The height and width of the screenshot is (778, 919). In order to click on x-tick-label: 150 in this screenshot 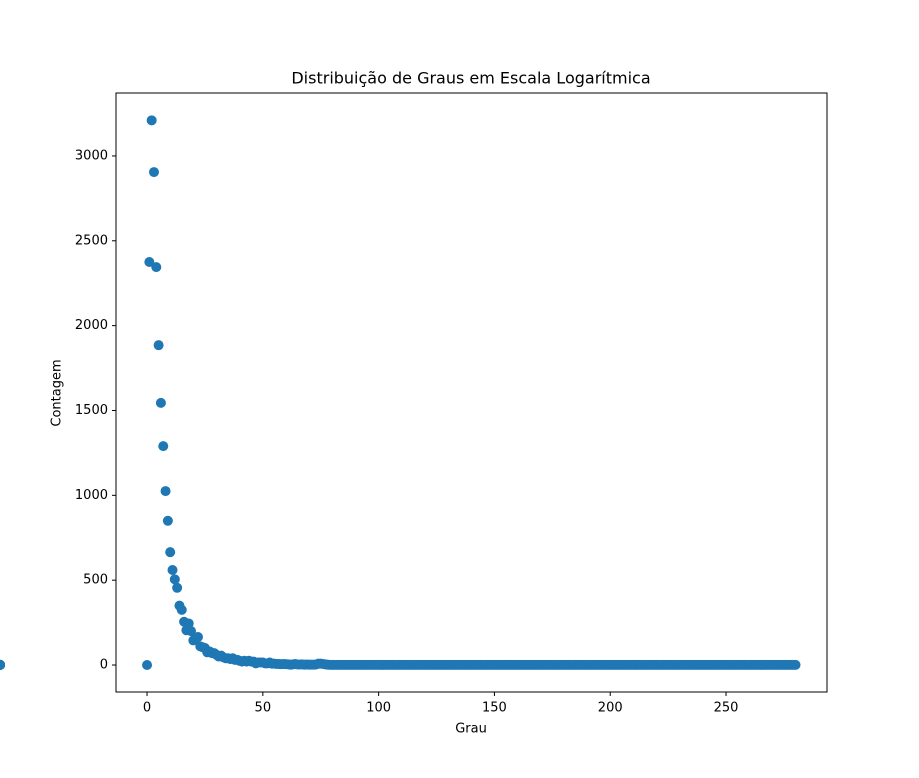, I will do `click(494, 708)`.